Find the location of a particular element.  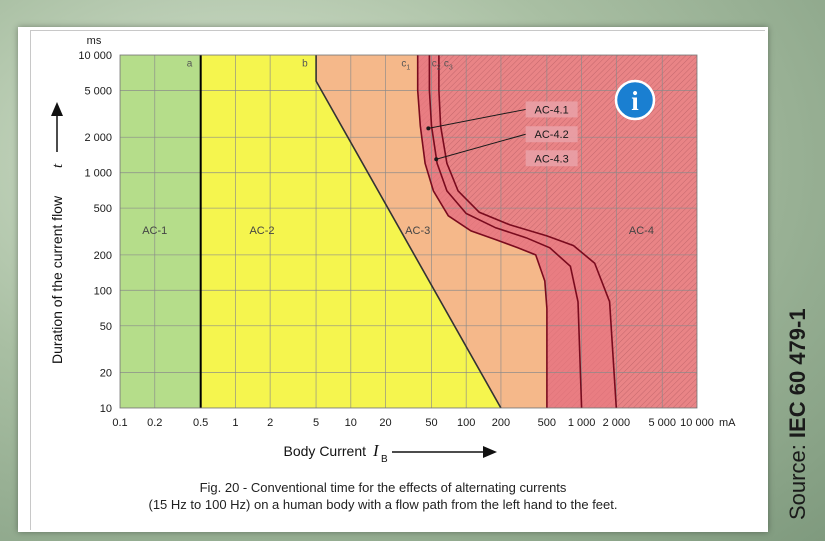

zone-label: AC-2 is located at coordinates (261, 231).